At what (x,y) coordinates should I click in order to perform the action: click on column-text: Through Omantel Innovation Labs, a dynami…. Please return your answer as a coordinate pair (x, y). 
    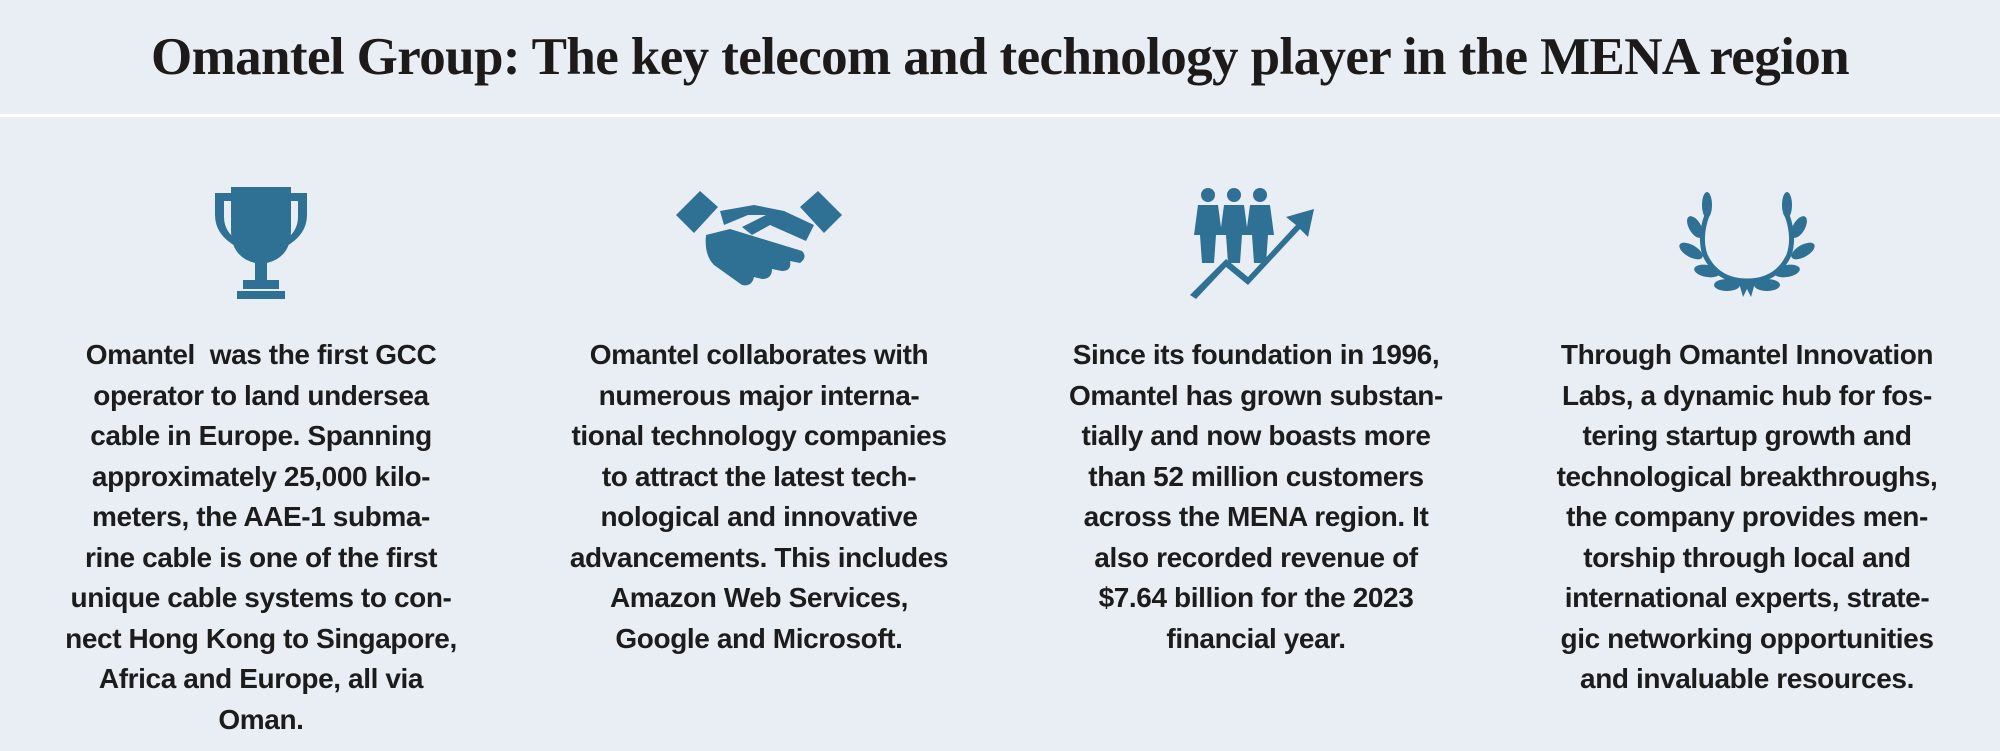
    Looking at the image, I should click on (1747, 517).